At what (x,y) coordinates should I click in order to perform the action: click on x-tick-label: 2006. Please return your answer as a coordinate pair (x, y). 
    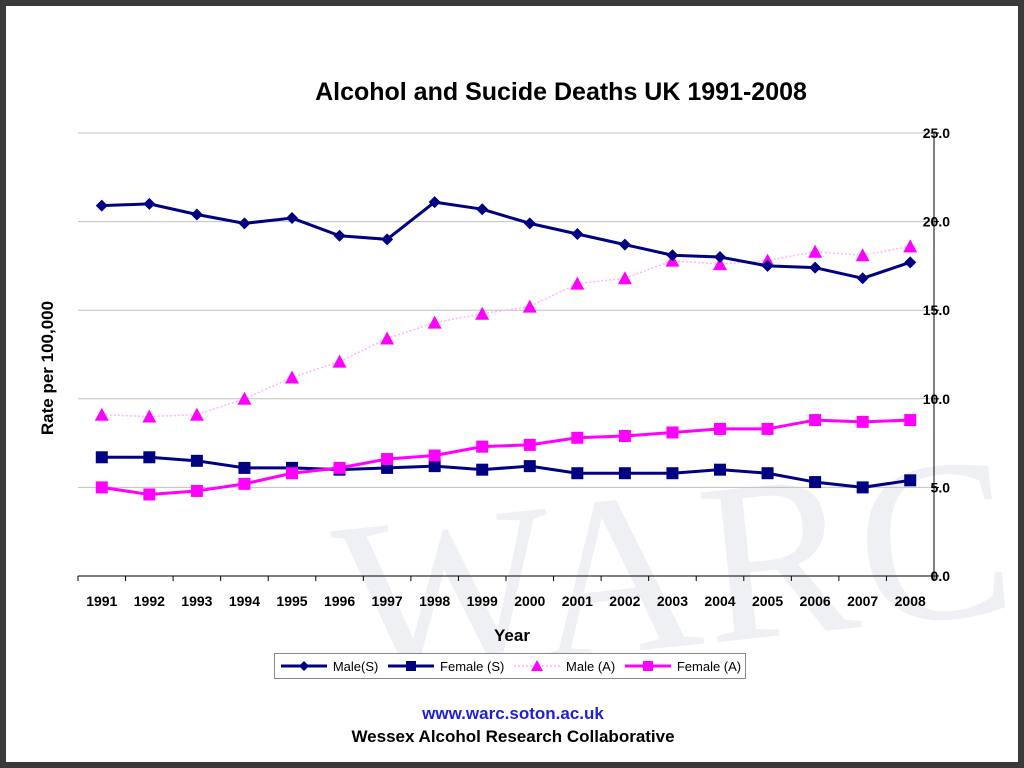
    Looking at the image, I should click on (815, 601).